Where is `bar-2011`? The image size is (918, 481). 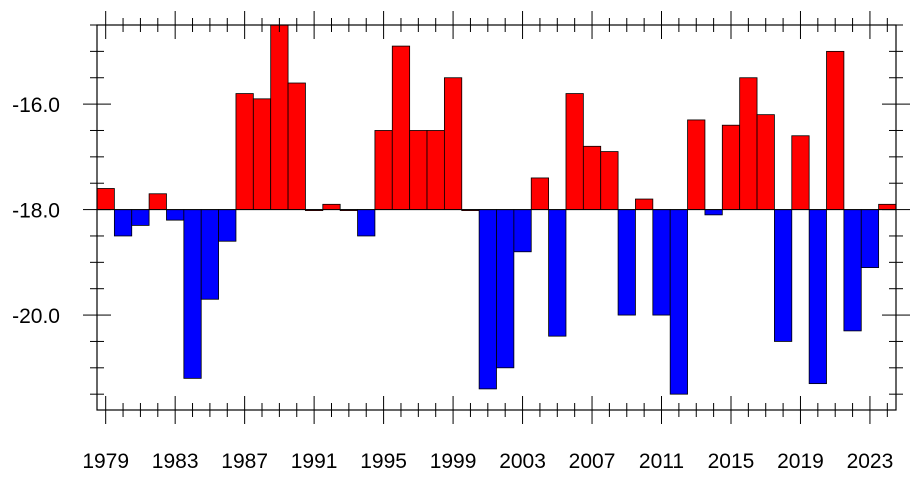
bar-2011 is located at coordinates (661, 262).